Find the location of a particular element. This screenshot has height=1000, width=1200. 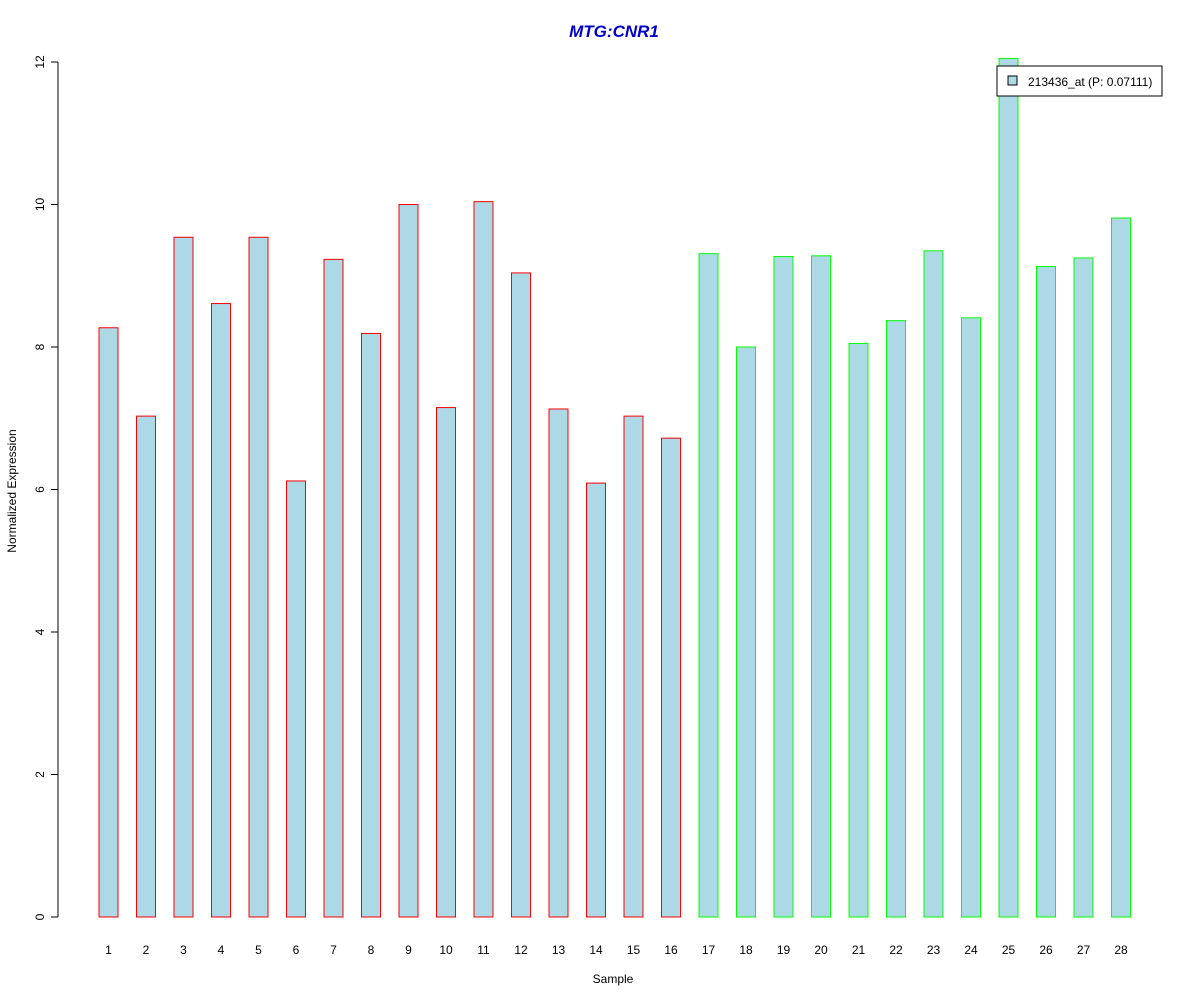

legend: 213436_at (P: 0.07111) is located at coordinates (1079, 81).